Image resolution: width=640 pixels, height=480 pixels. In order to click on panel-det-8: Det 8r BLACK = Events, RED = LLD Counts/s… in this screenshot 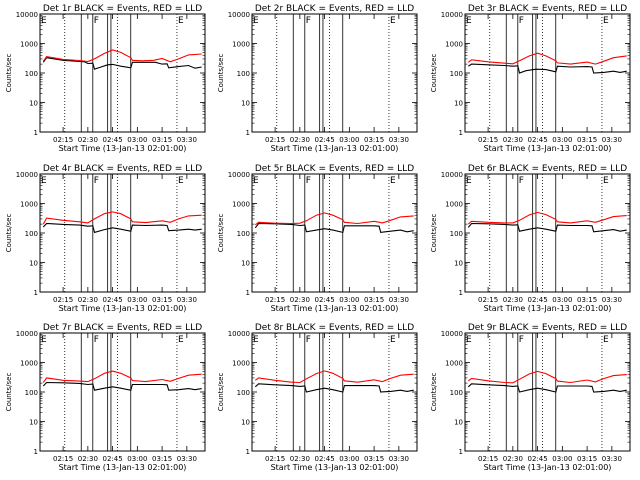, I will do `click(317, 397)`.